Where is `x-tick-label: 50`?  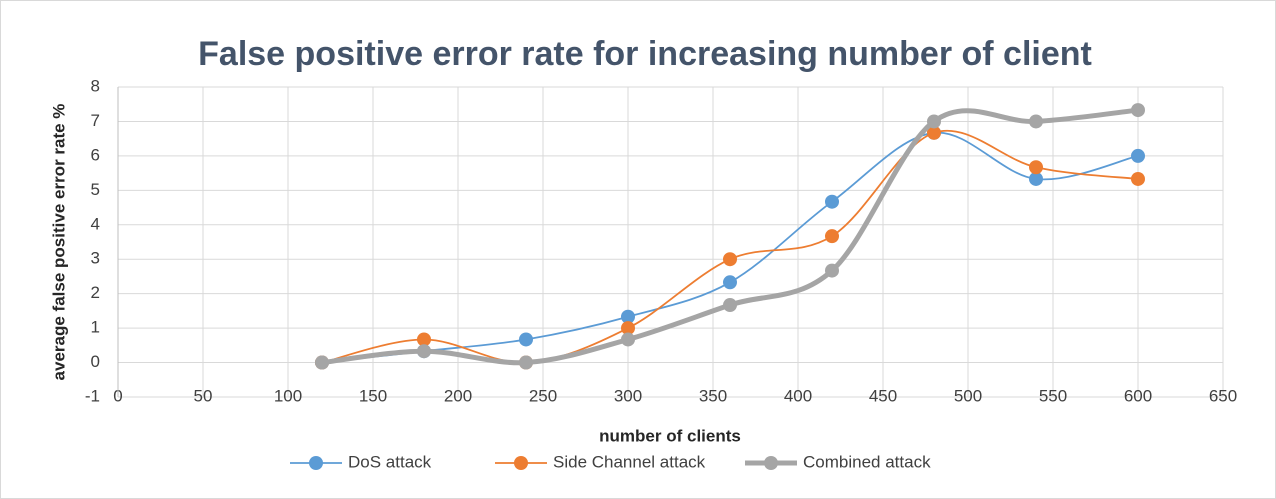
x-tick-label: 50 is located at coordinates (203, 395).